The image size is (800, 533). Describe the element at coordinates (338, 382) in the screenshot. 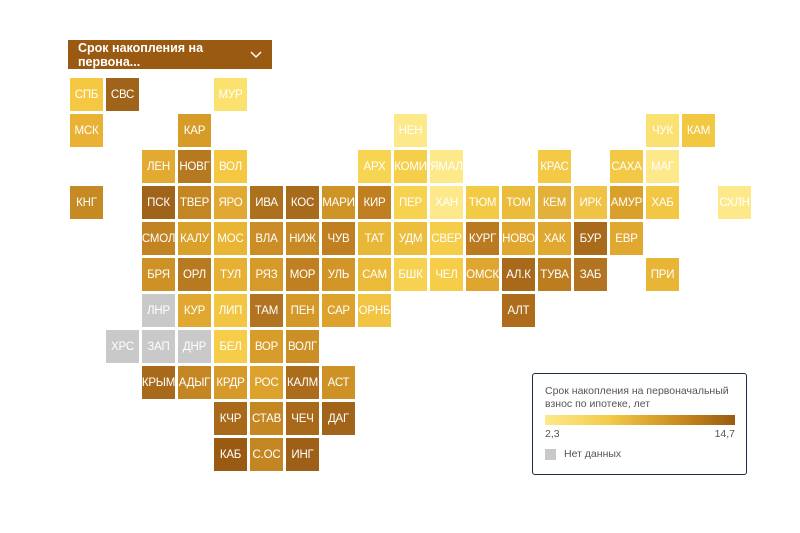

I see `region-tile: АСТ` at that location.